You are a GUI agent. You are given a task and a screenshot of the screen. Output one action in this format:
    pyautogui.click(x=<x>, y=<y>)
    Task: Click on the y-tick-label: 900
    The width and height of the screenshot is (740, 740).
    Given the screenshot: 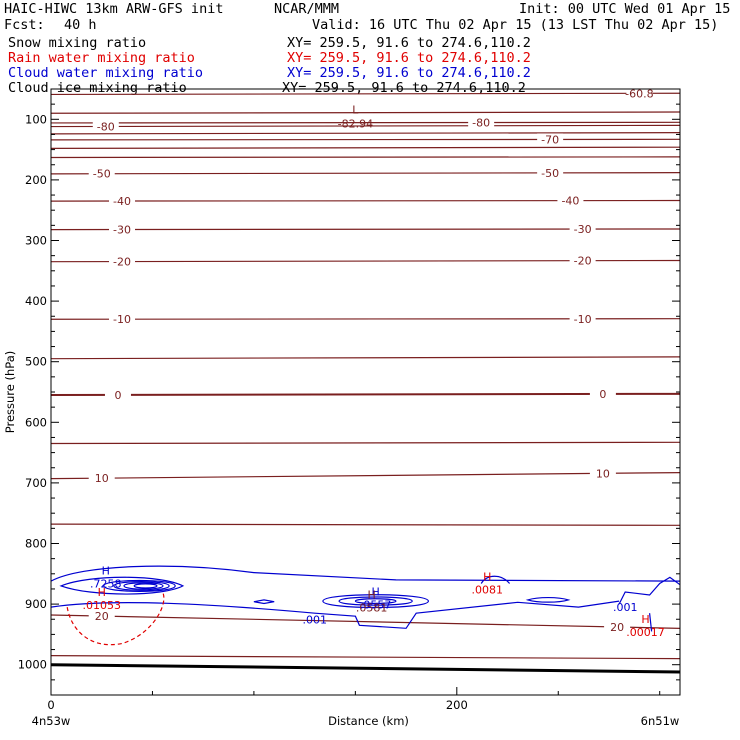 What is the action you would take?
    pyautogui.click(x=36, y=604)
    